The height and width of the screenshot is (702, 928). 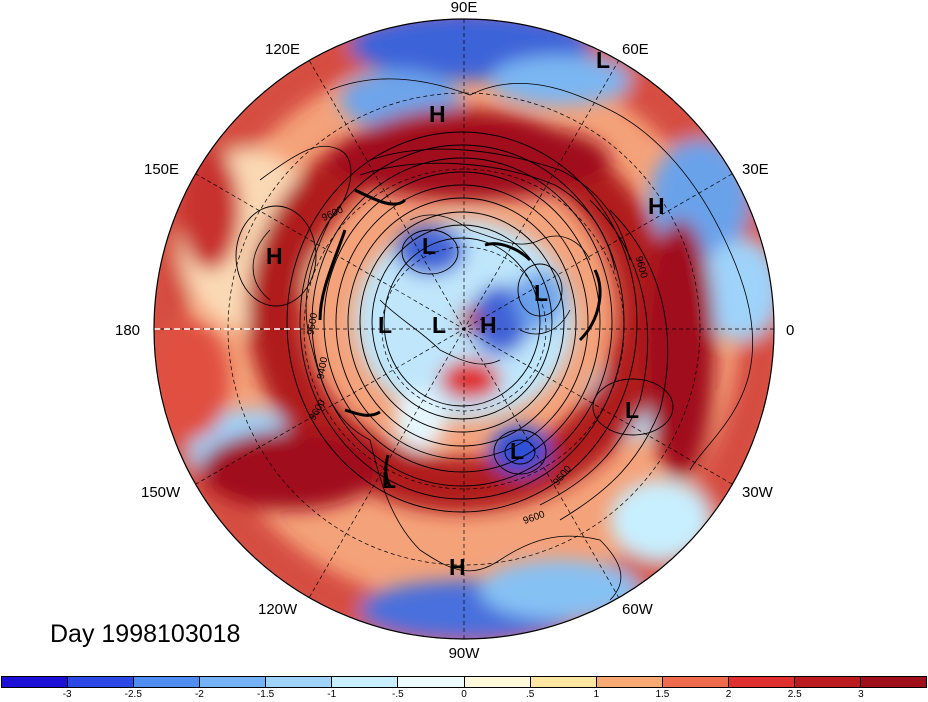 What do you see at coordinates (758, 492) in the screenshot?
I see `longitude-label-30w: 30W` at bounding box center [758, 492].